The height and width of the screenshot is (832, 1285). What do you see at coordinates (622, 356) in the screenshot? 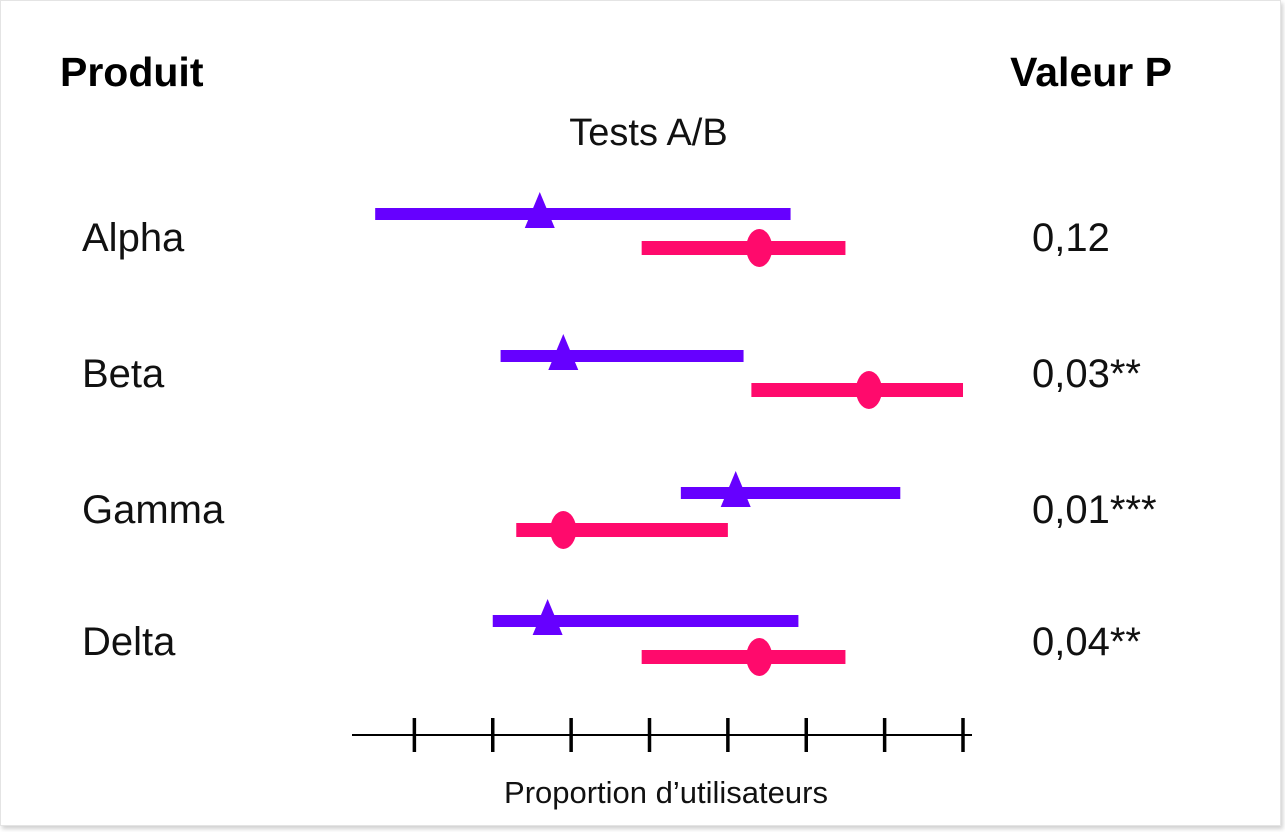
I see `triangle-interval-beta` at bounding box center [622, 356].